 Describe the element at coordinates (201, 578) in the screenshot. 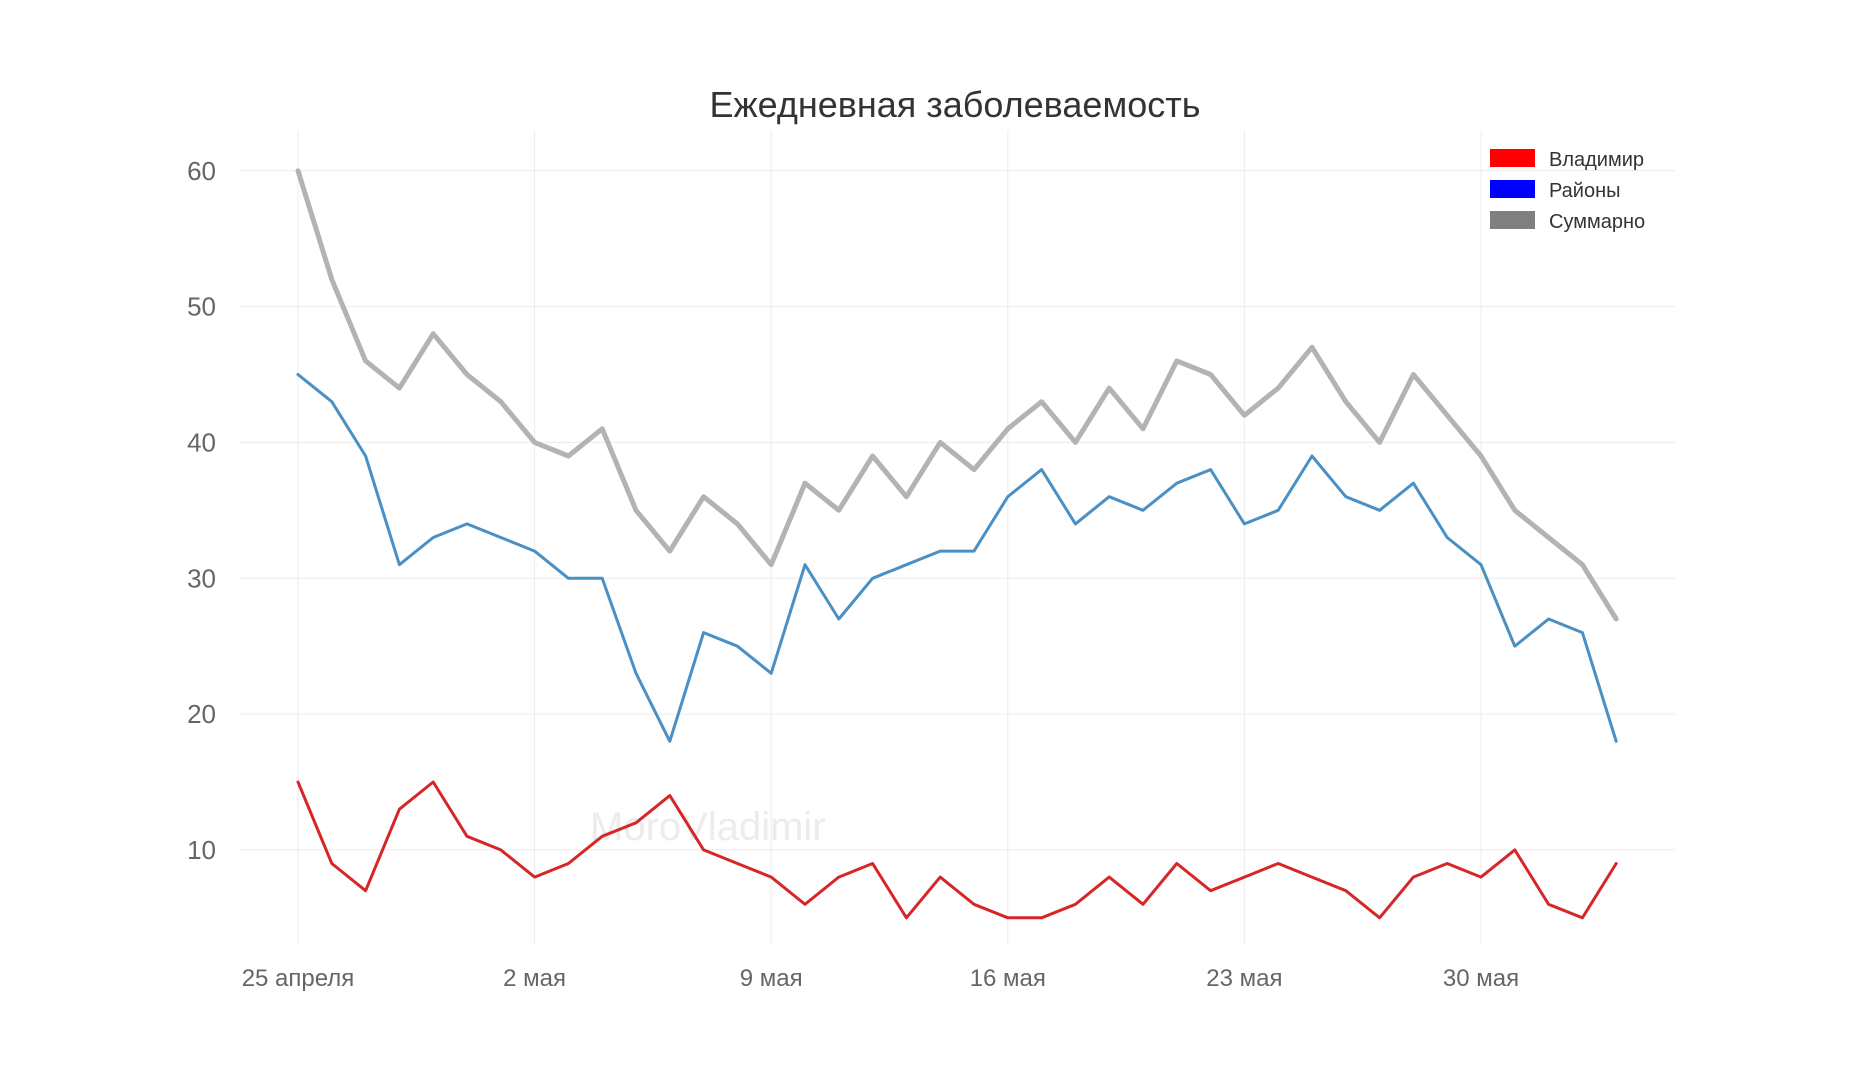

I see `y-tick-label: 30` at that location.